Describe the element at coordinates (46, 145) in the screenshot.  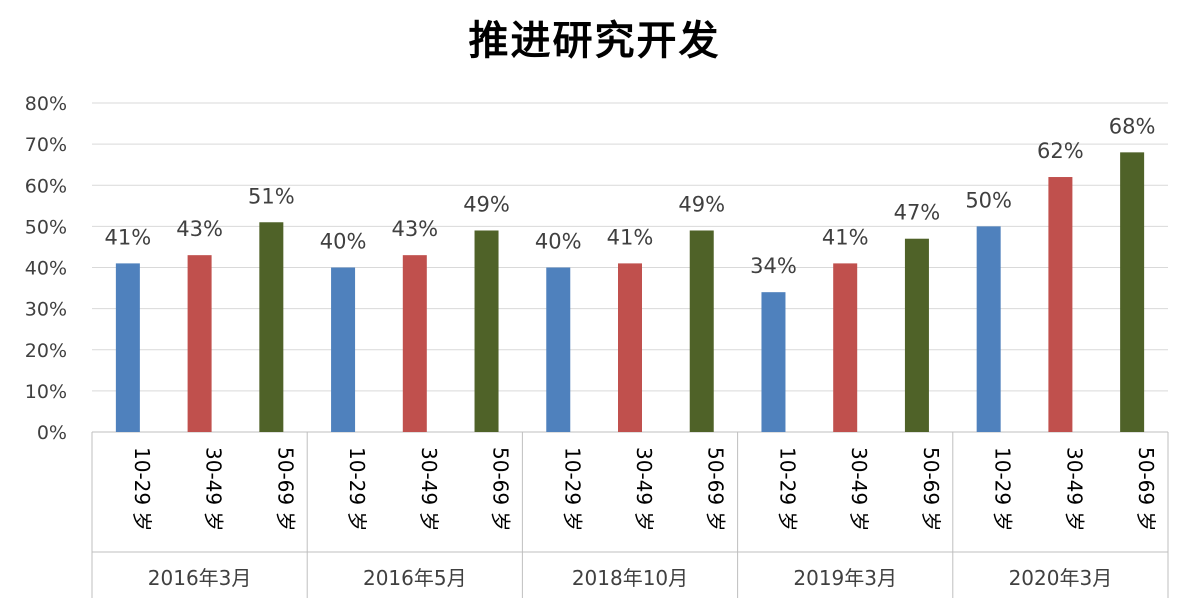
I see `y-tick-label: 70%` at that location.